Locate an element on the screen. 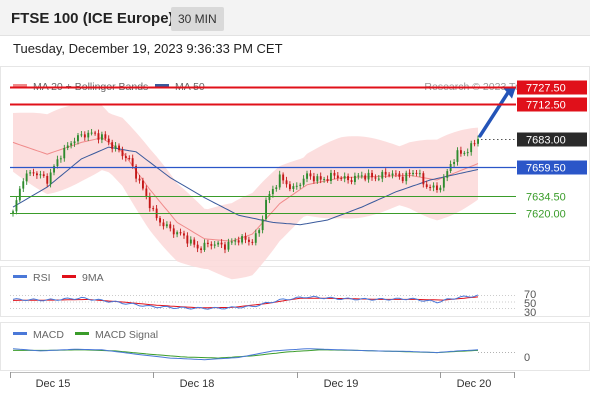 The height and width of the screenshot is (400, 590). rsi-ma-legend-swatch is located at coordinates (69, 276).